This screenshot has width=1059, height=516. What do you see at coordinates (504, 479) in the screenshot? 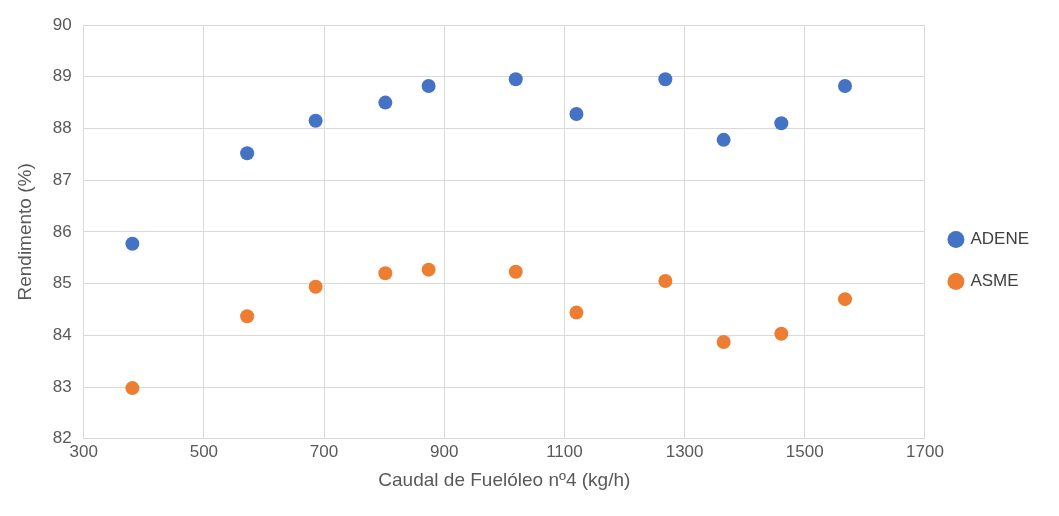
I see `x-axis-title: Caudal de Fuelóleo nº4 (kg/h)` at bounding box center [504, 479].